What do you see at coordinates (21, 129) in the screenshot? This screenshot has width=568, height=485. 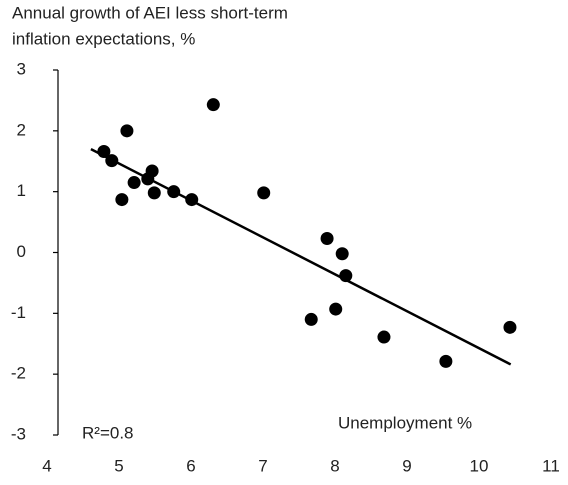 I see `y-tick-label: 2` at bounding box center [21, 129].